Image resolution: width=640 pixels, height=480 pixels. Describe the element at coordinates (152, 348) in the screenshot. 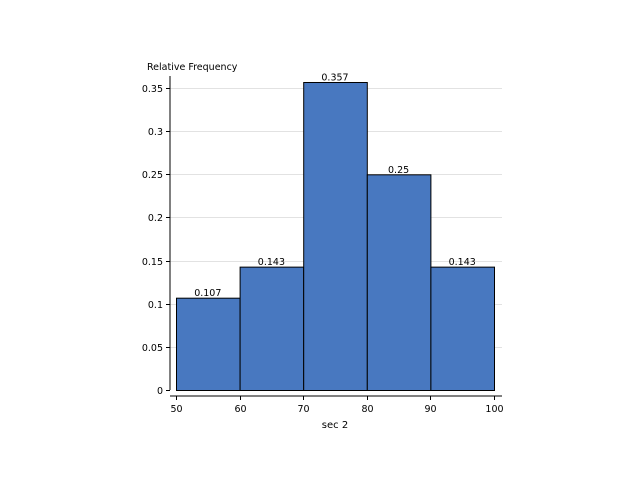

I see `y-tick-label: 0.05` at that location.